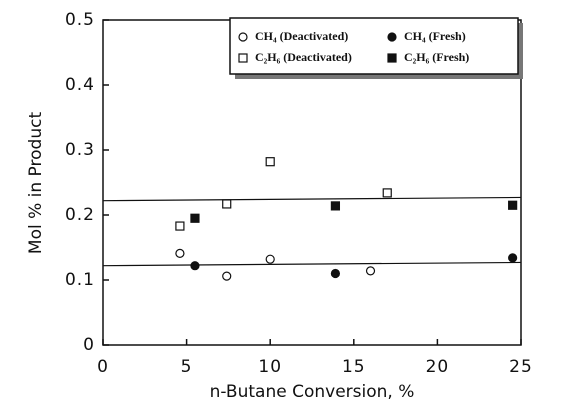 Image resolution: width=562 pixels, height=410 pixels. I want to click on x-tick-label: 10, so click(270, 367).